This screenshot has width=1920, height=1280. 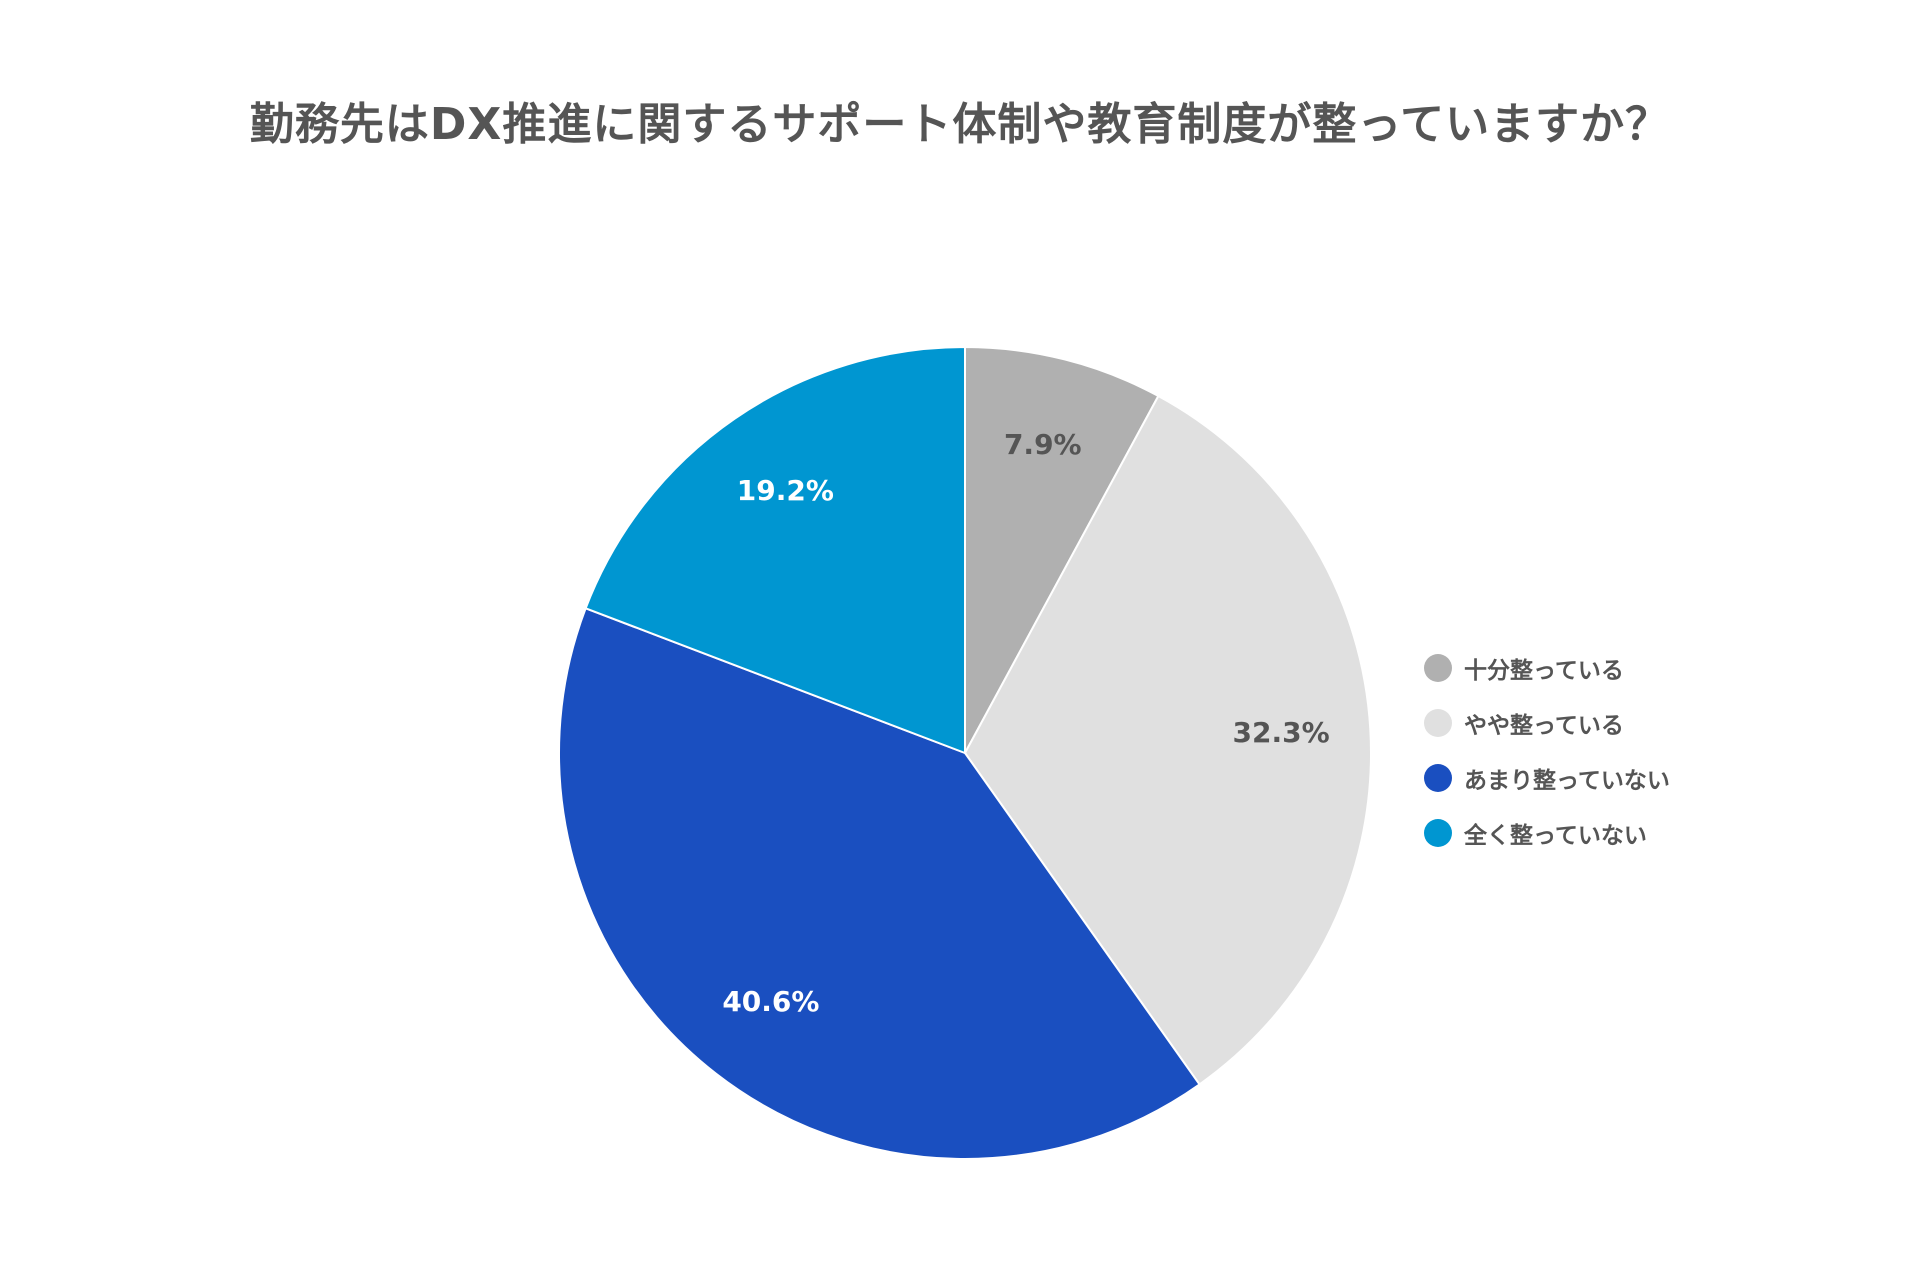 I want to click on legend-item: あまり整っていない, so click(x=1604, y=777).